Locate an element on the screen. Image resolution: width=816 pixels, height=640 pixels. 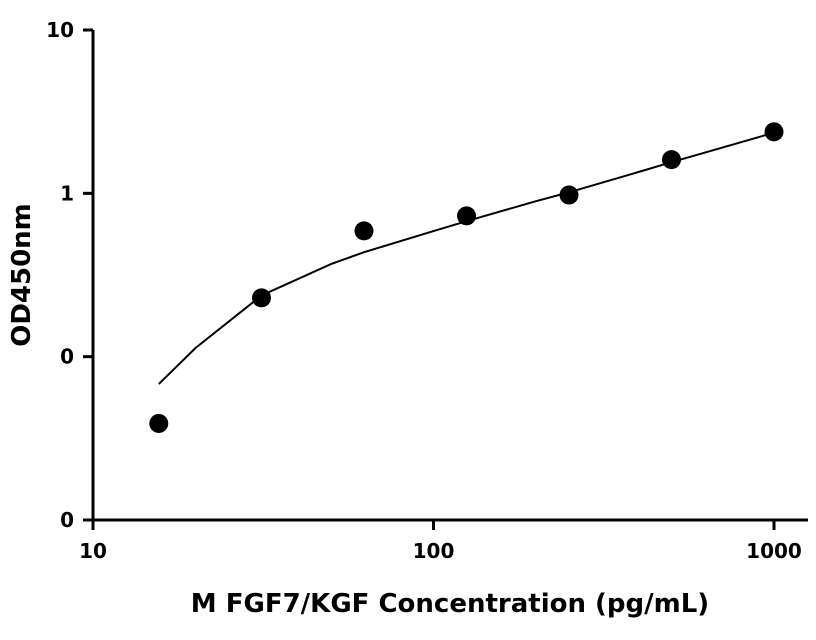
x-axis-ticks: 10 100 1000 is located at coordinates (440, 541).